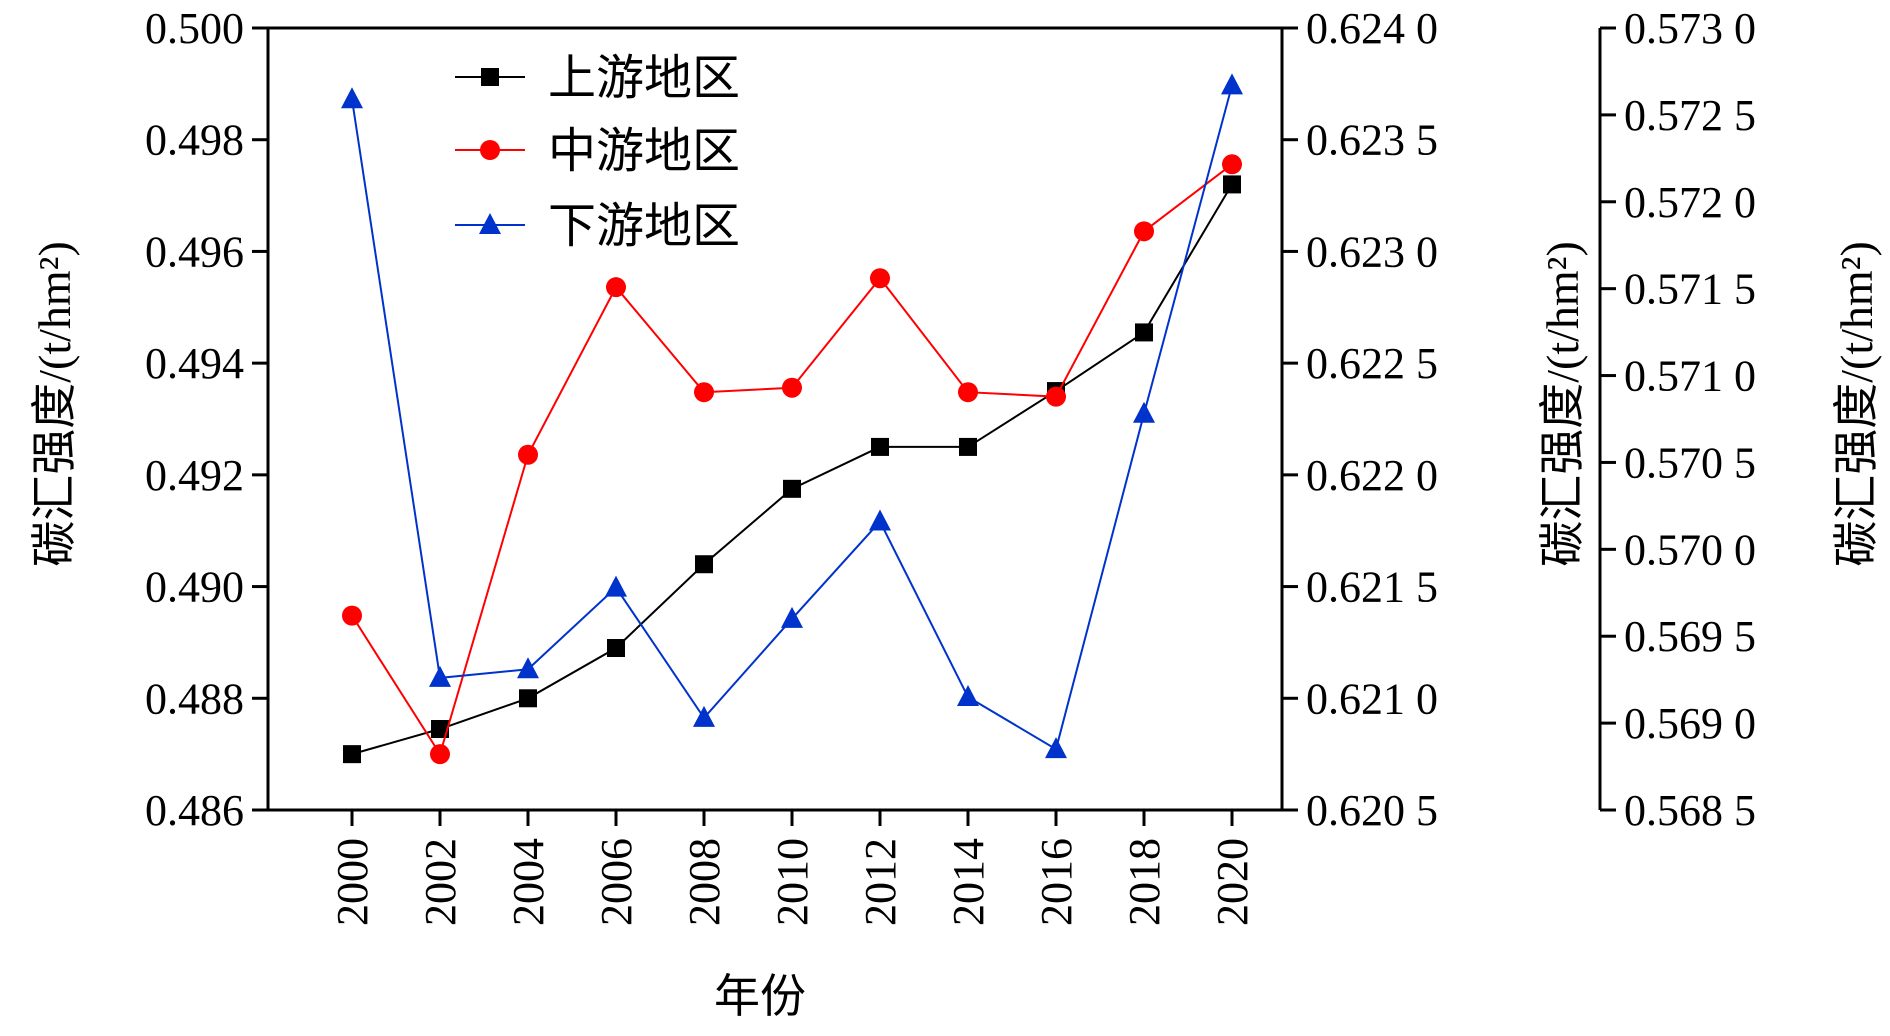 This screenshot has height=1036, width=1890. I want to click on legend-midstream-label: 中游地区, so click(644, 151).